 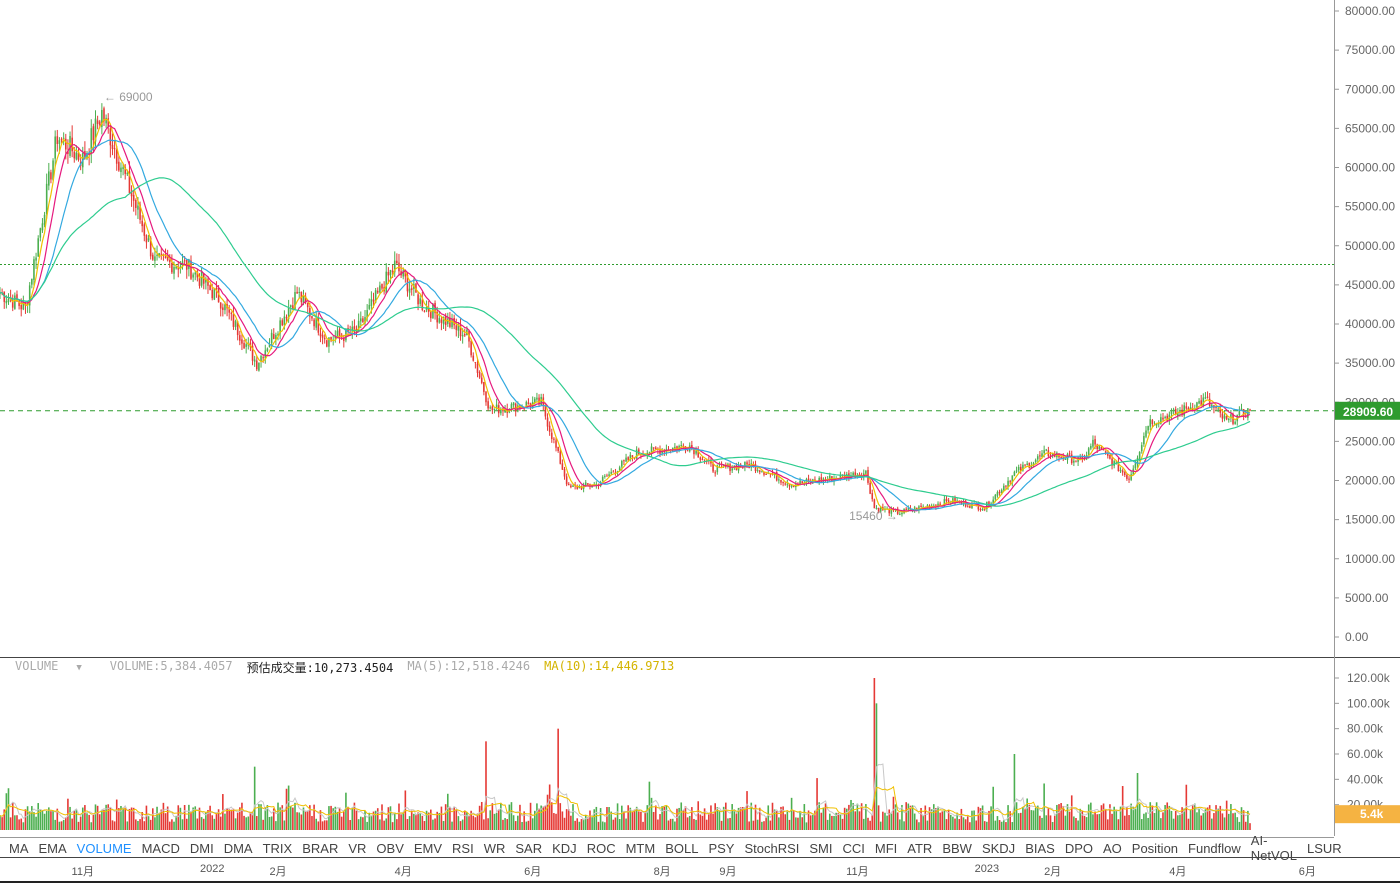 I want to click on indicator-tab-psy: PSY, so click(x=721, y=848).